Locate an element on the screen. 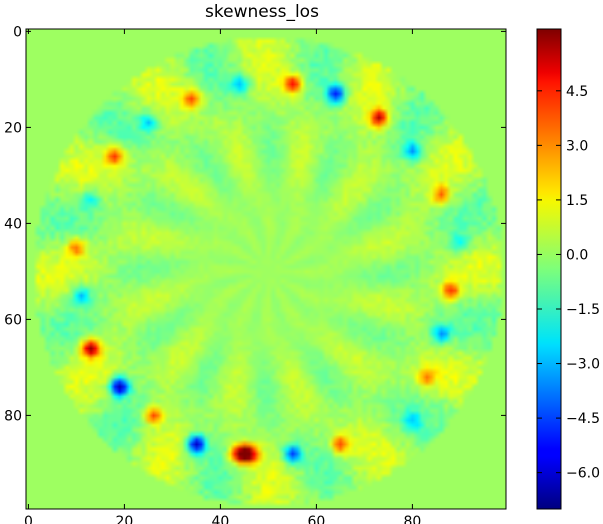  colorbar-tick-label: 1.5 is located at coordinates (577, 201).